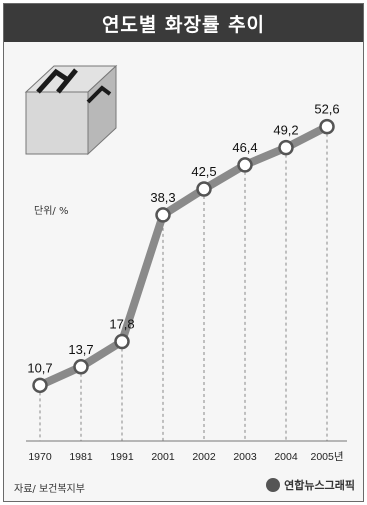 This screenshot has width=367, height=505. Describe the element at coordinates (121, 323) in the screenshot. I see `value-label: 17,8` at that location.